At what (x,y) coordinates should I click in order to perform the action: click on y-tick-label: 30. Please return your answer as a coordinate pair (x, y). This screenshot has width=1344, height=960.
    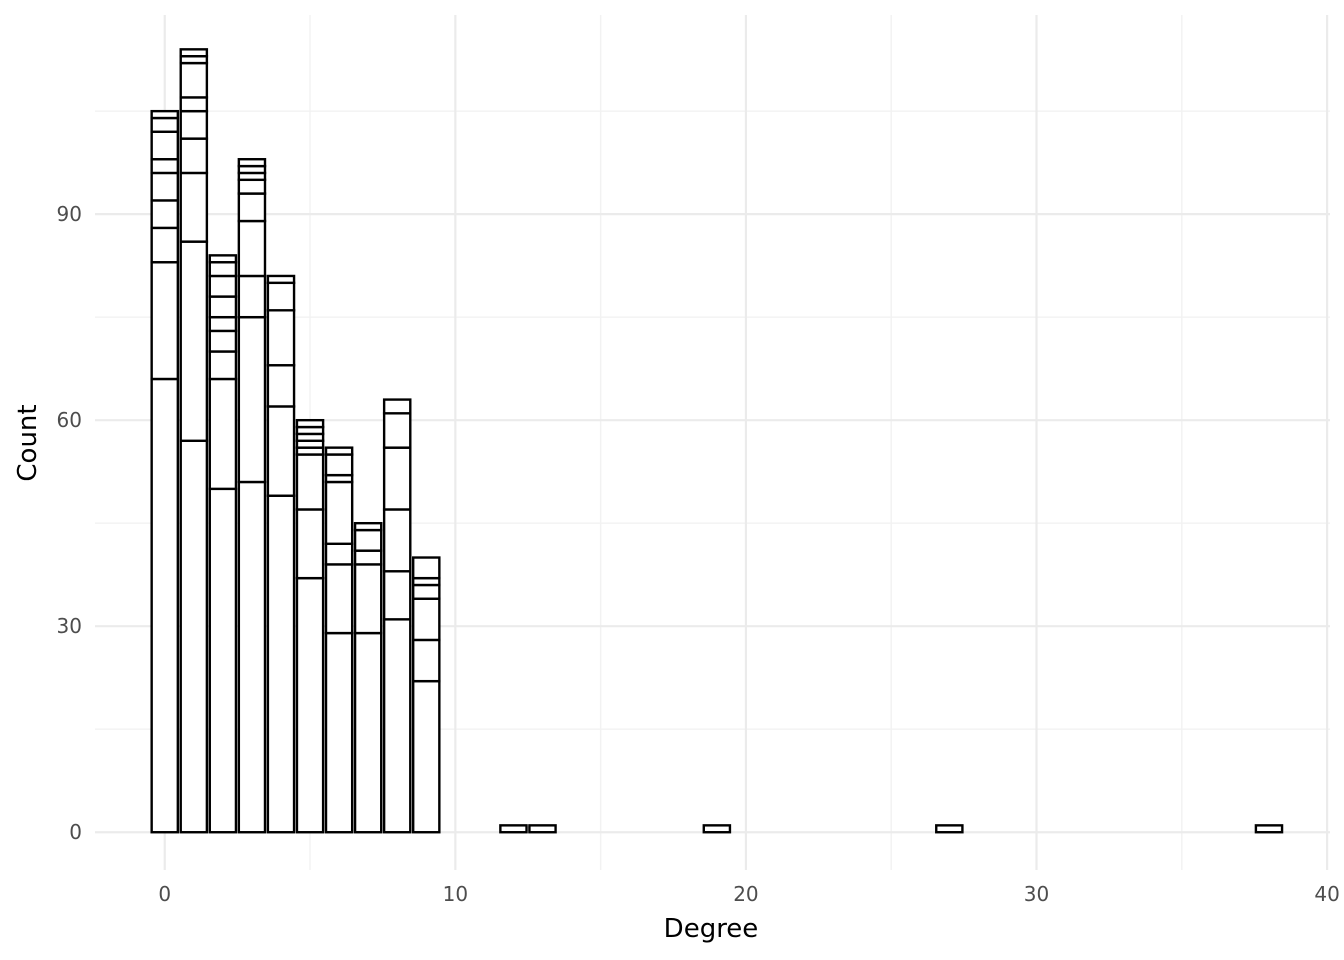
    Looking at the image, I should click on (69, 626).